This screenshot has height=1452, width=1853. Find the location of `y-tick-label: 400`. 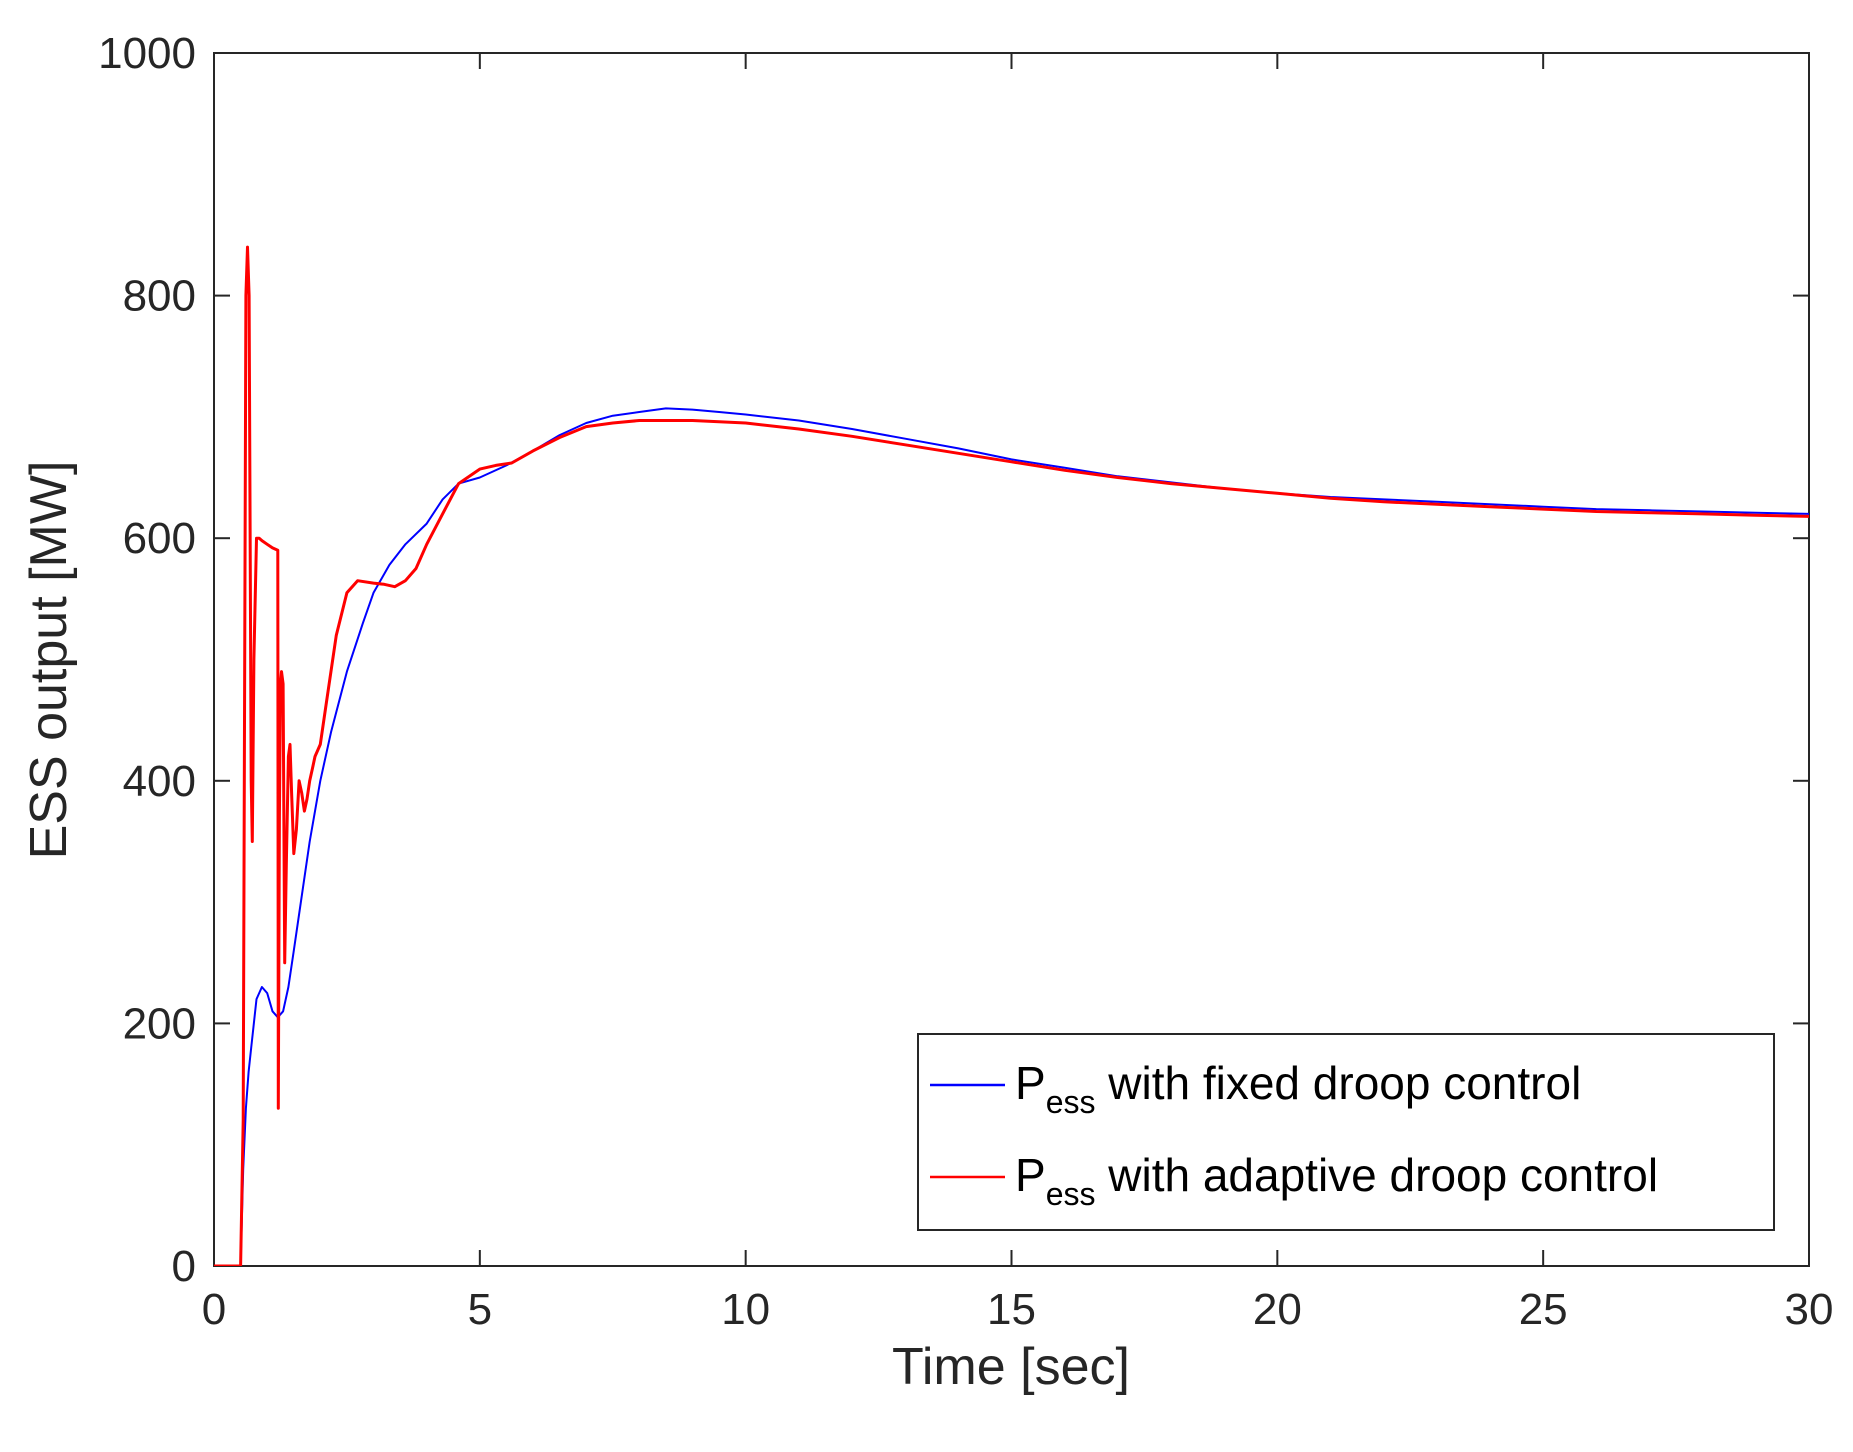

y-tick-label: 400 is located at coordinates (159, 781).